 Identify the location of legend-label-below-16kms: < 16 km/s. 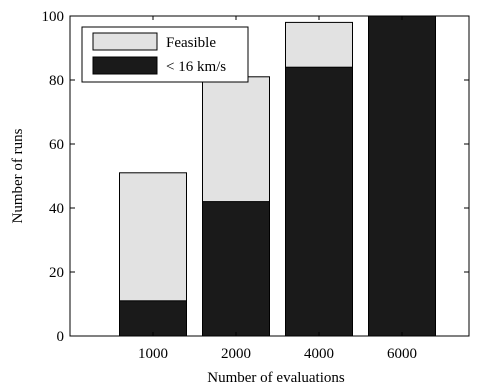
(196, 67).